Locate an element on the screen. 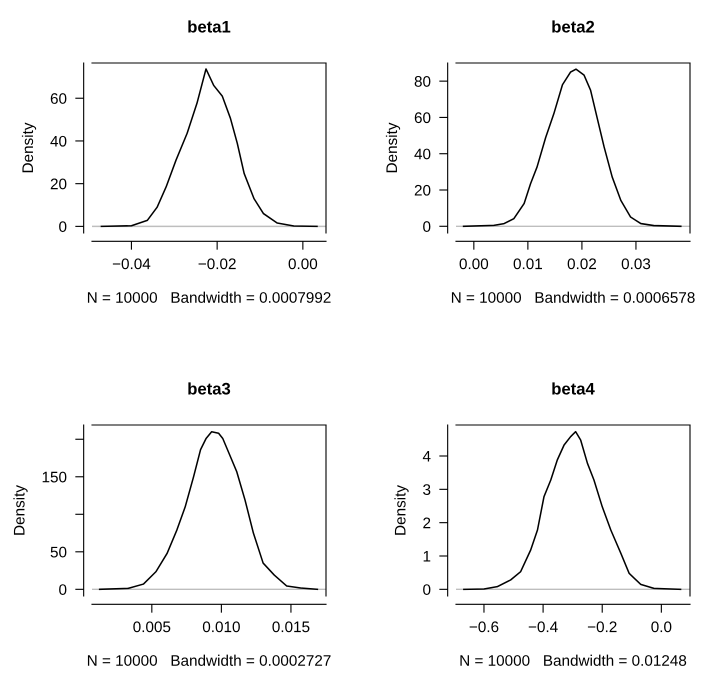 This screenshot has width=714, height=682. x-tick-label: −0.04 is located at coordinates (131, 264).